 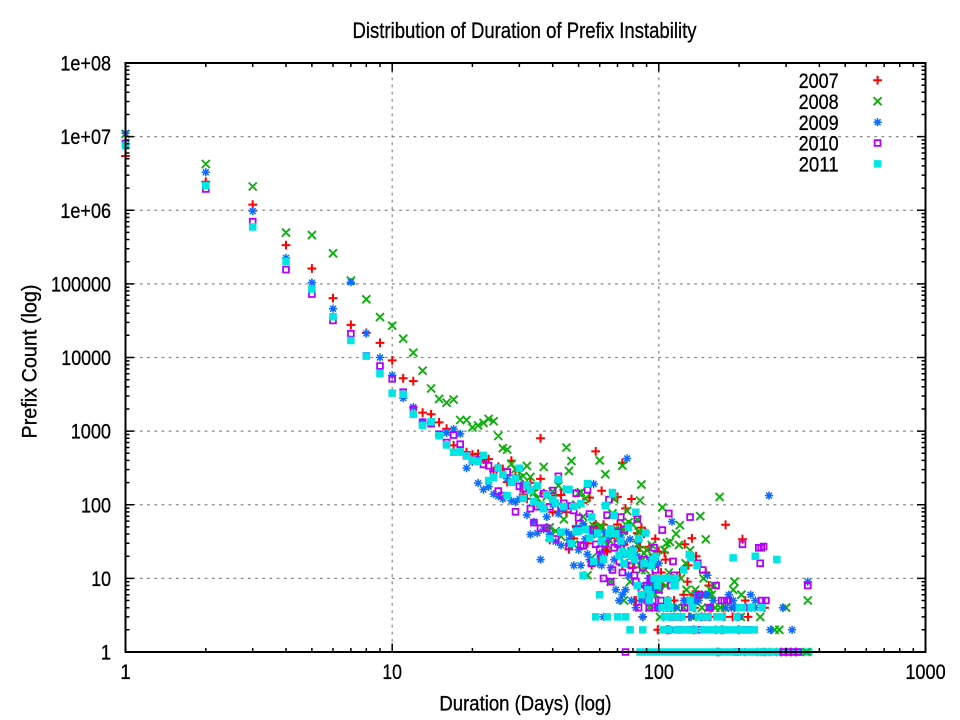 What do you see at coordinates (819, 81) in the screenshot?
I see `svg-text: 2007` at bounding box center [819, 81].